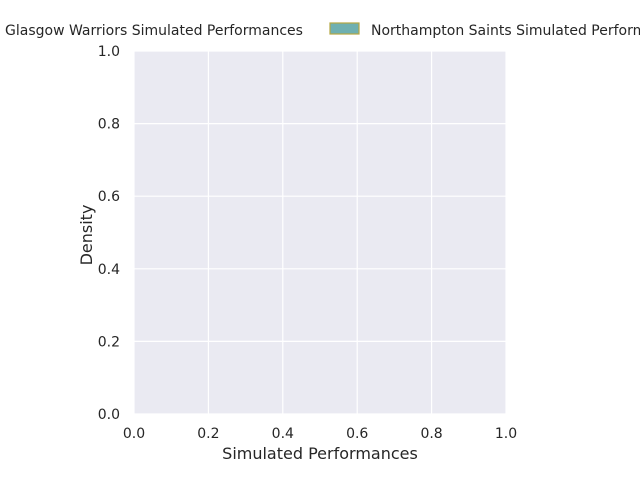  Describe the element at coordinates (109, 52) in the screenshot. I see `y-tick-label: 1.0` at that location.